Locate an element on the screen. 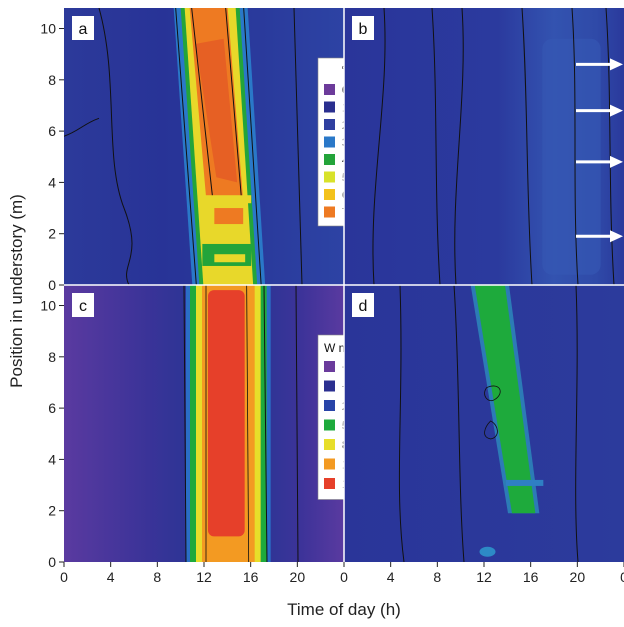 The image size is (624, 627). panel-label: d is located at coordinates (363, 305).